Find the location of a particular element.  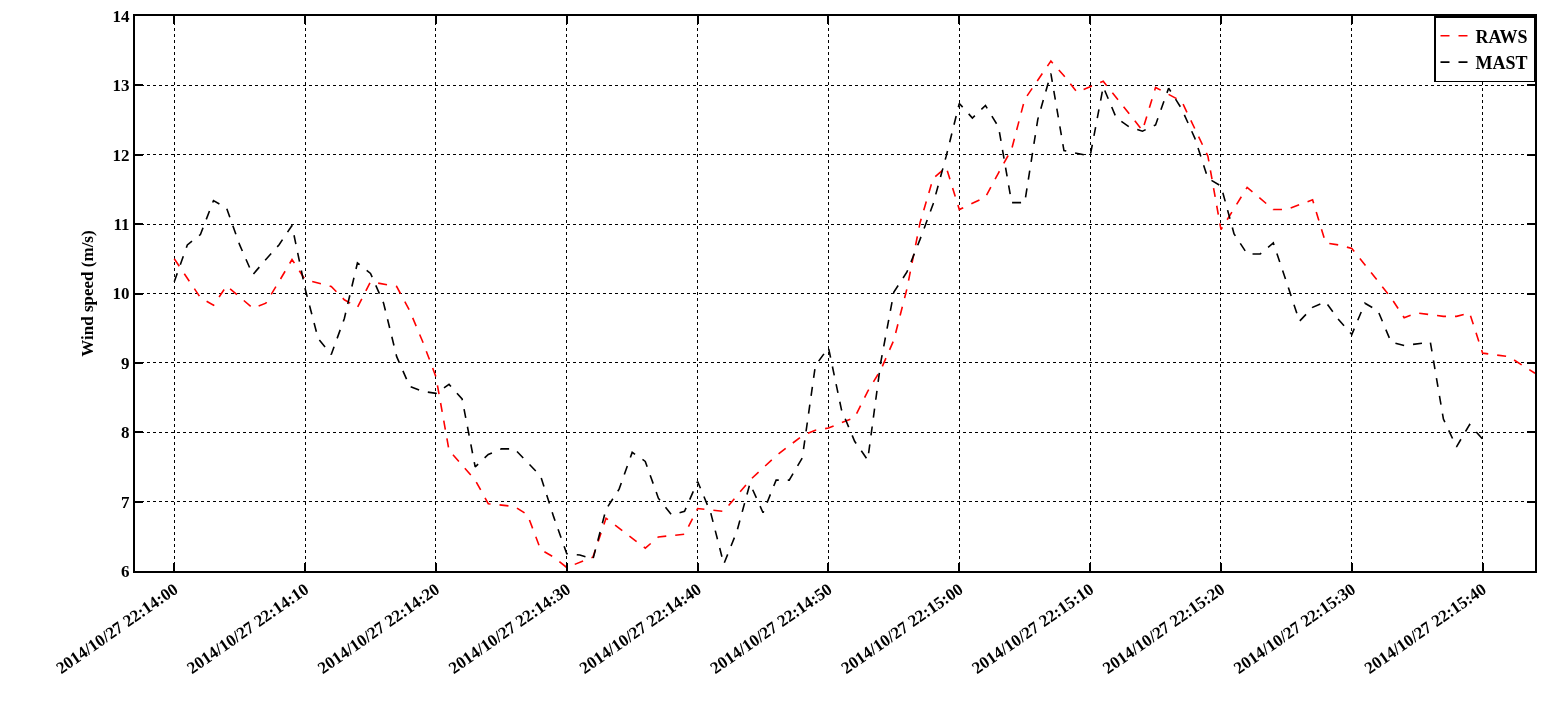

y-tick-label: 11 is located at coordinates (121, 225).